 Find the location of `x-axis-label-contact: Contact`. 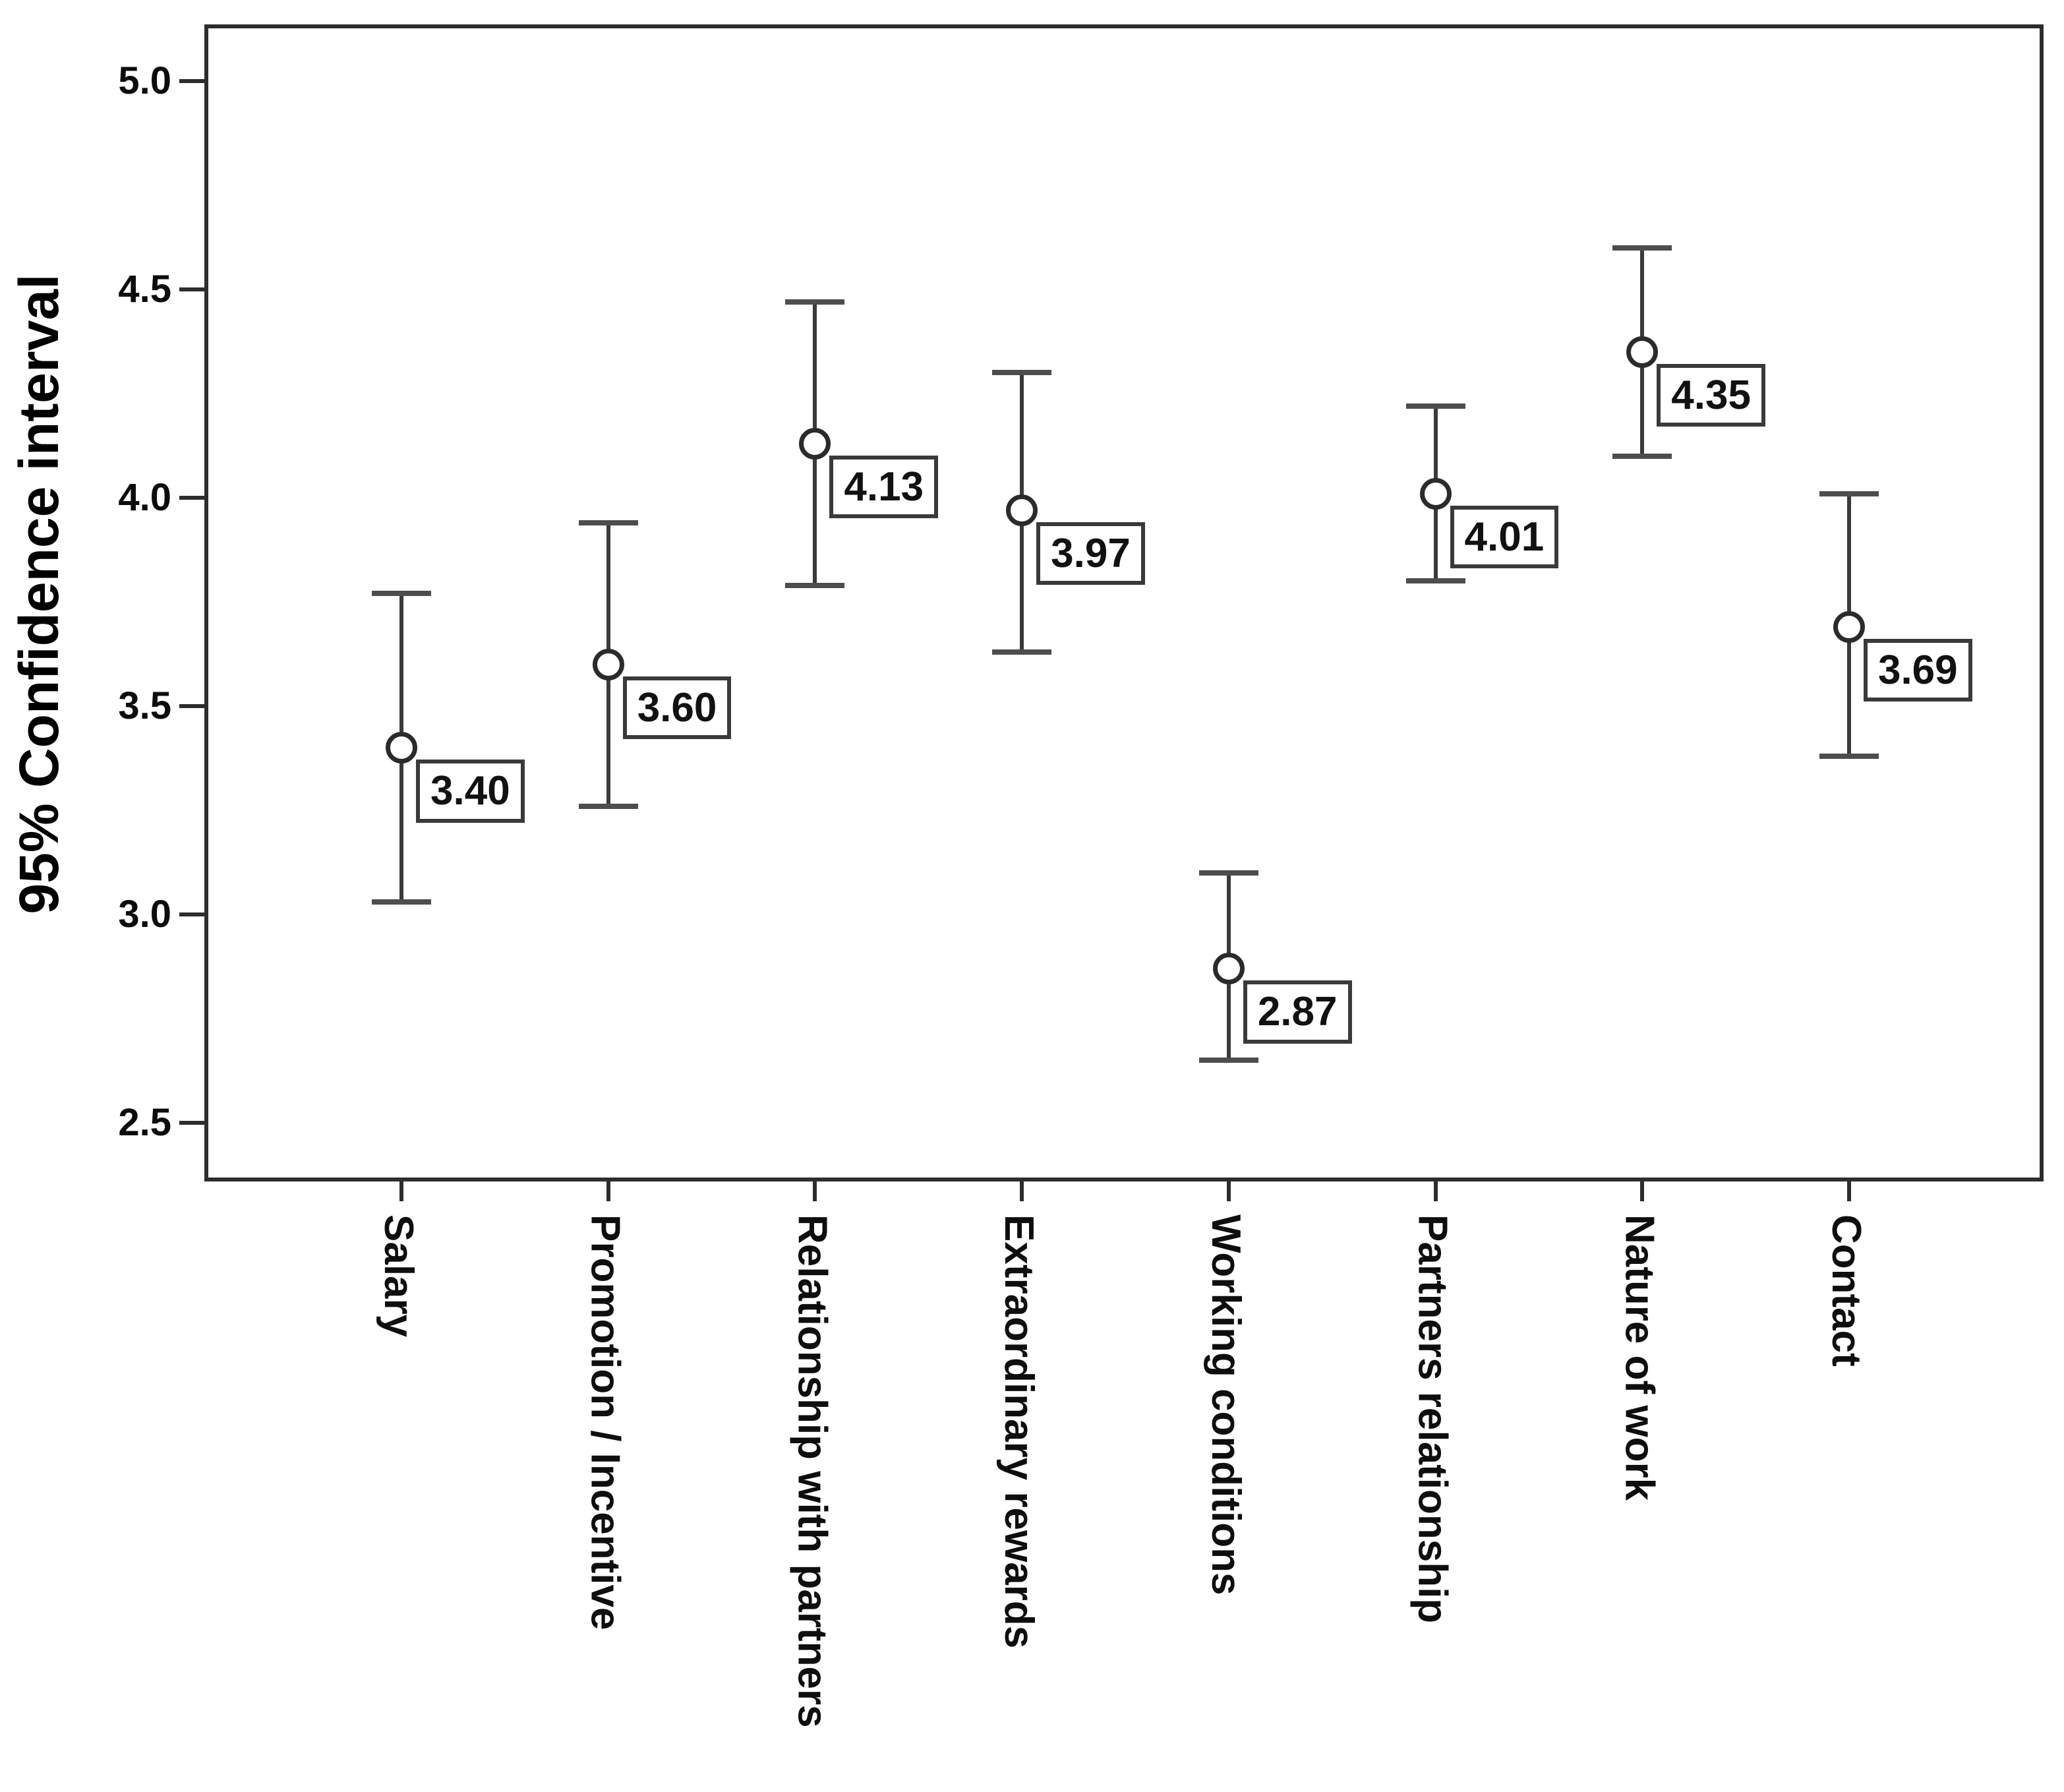

x-axis-label-contact: Contact is located at coordinates (1846, 1290).